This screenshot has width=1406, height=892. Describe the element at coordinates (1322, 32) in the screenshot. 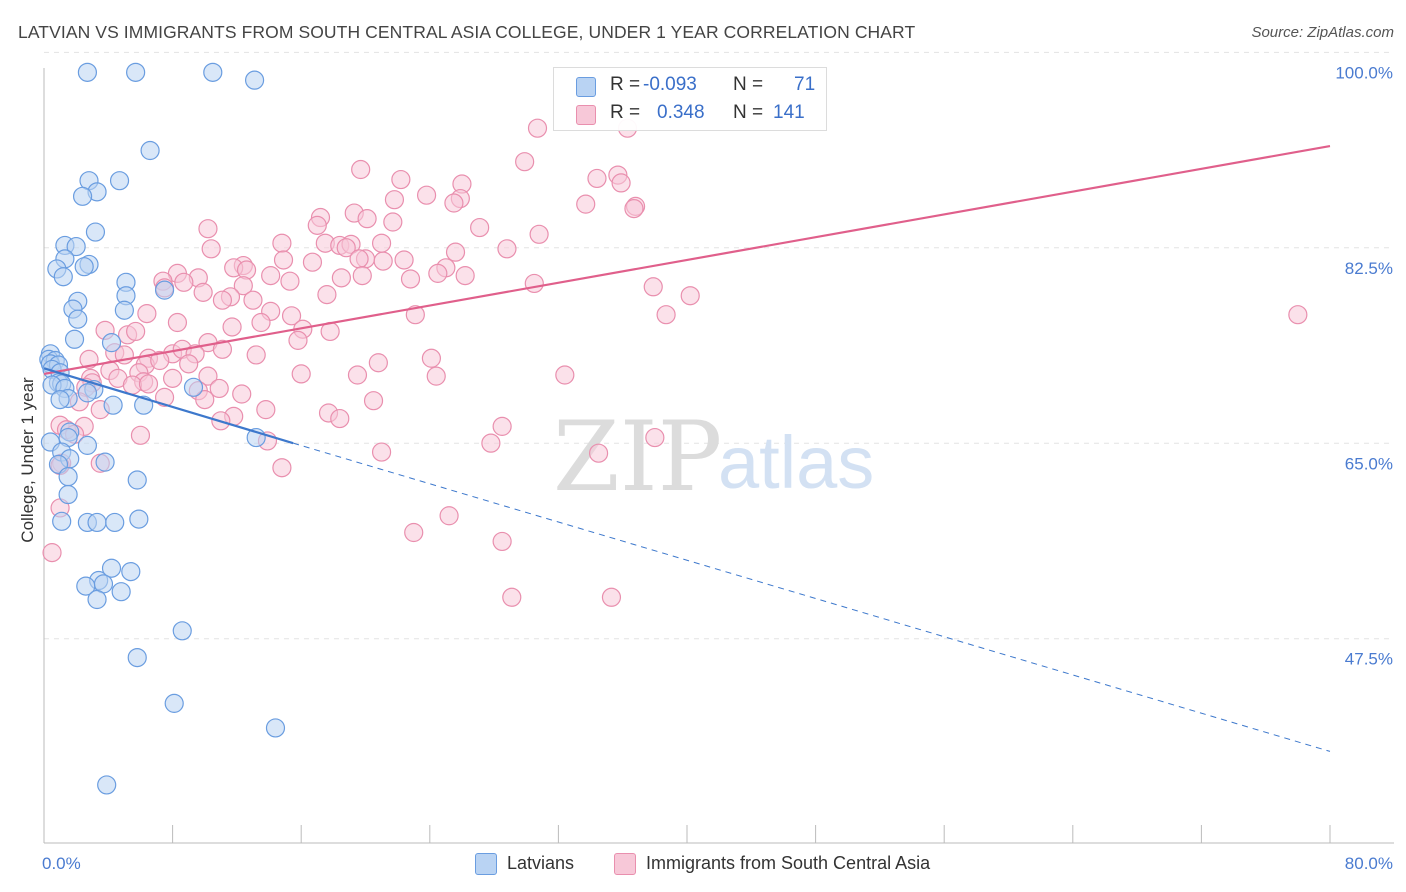

I see `source-label: Source: ZipAtlas.com` at that location.